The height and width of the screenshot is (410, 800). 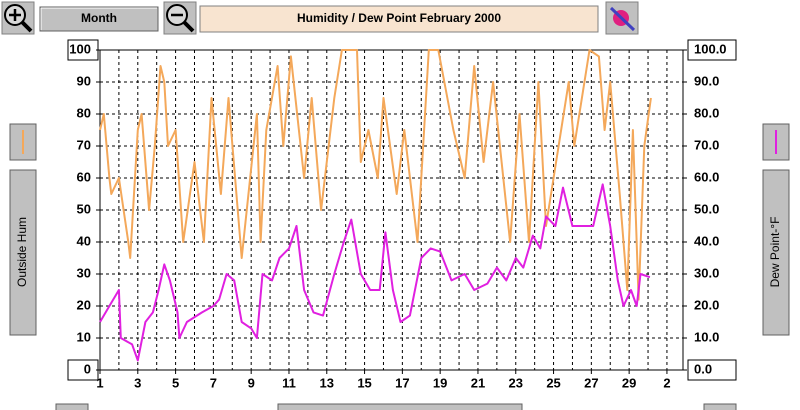 I want to click on x-tick-label: 21, so click(x=478, y=382).